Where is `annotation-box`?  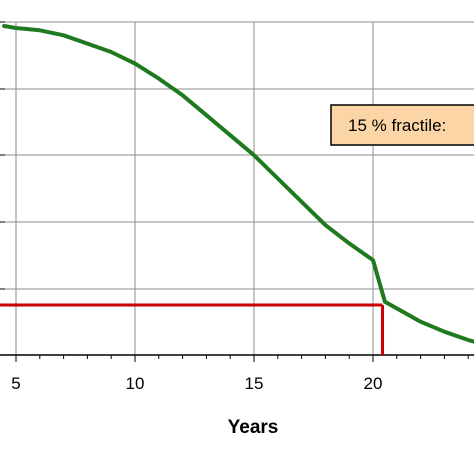
annotation-box is located at coordinates (402, 125).